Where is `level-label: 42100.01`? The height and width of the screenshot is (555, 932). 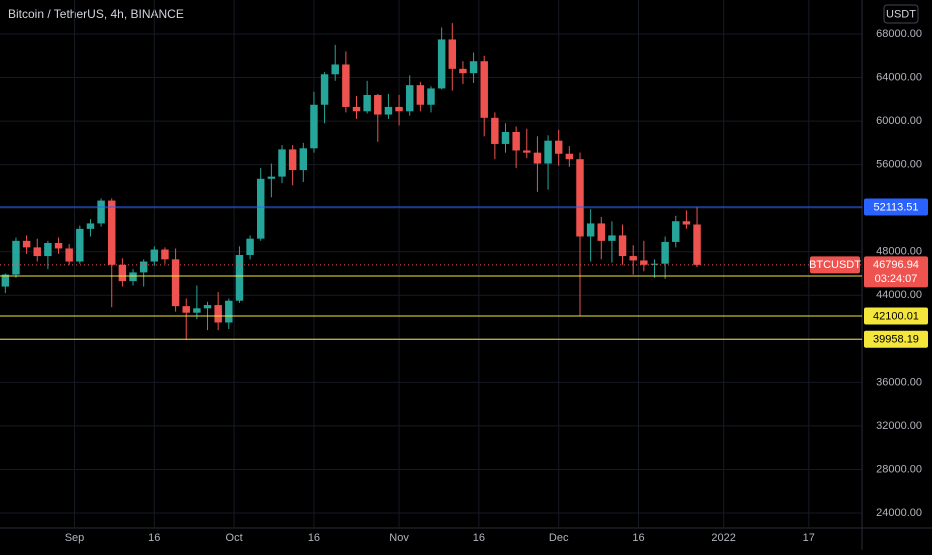
level-label: 42100.01 is located at coordinates (896, 316).